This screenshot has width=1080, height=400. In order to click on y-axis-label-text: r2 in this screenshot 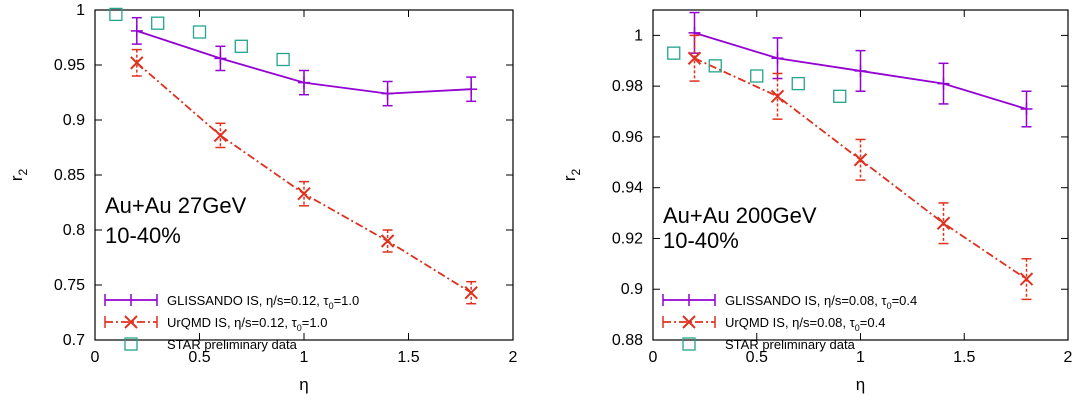, I will do `click(18, 175)`.